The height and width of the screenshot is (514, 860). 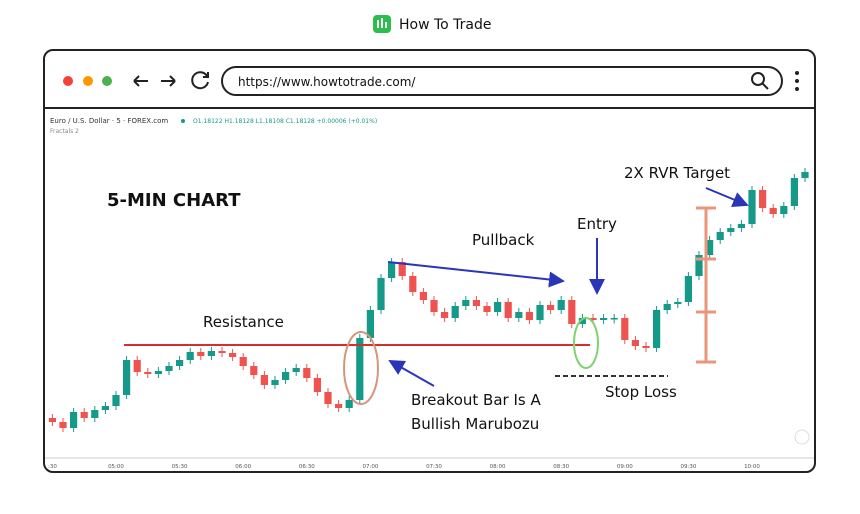 I want to click on resistance-label: Resistance, so click(x=243, y=322).